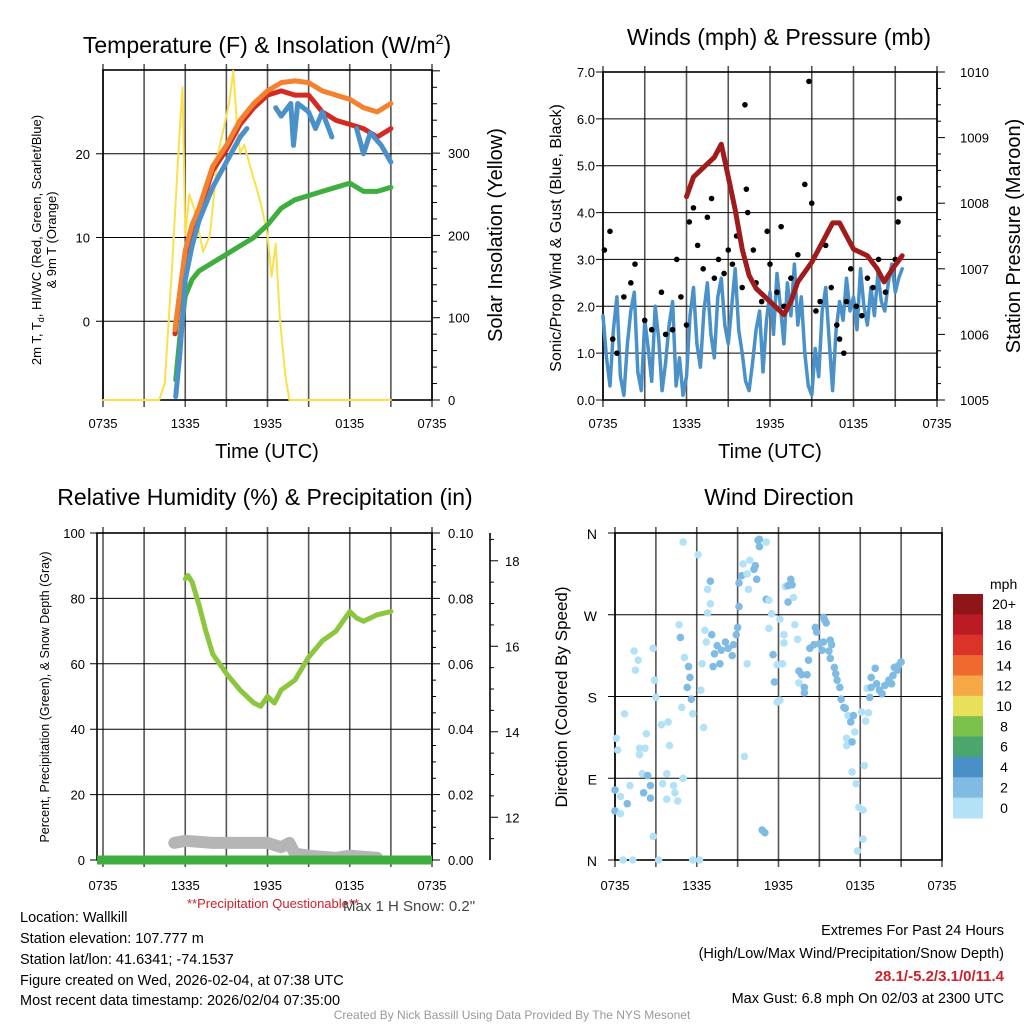 This screenshot has width=1024, height=1024. I want to click on wind-y-tick-label: 0.0, so click(586, 400).